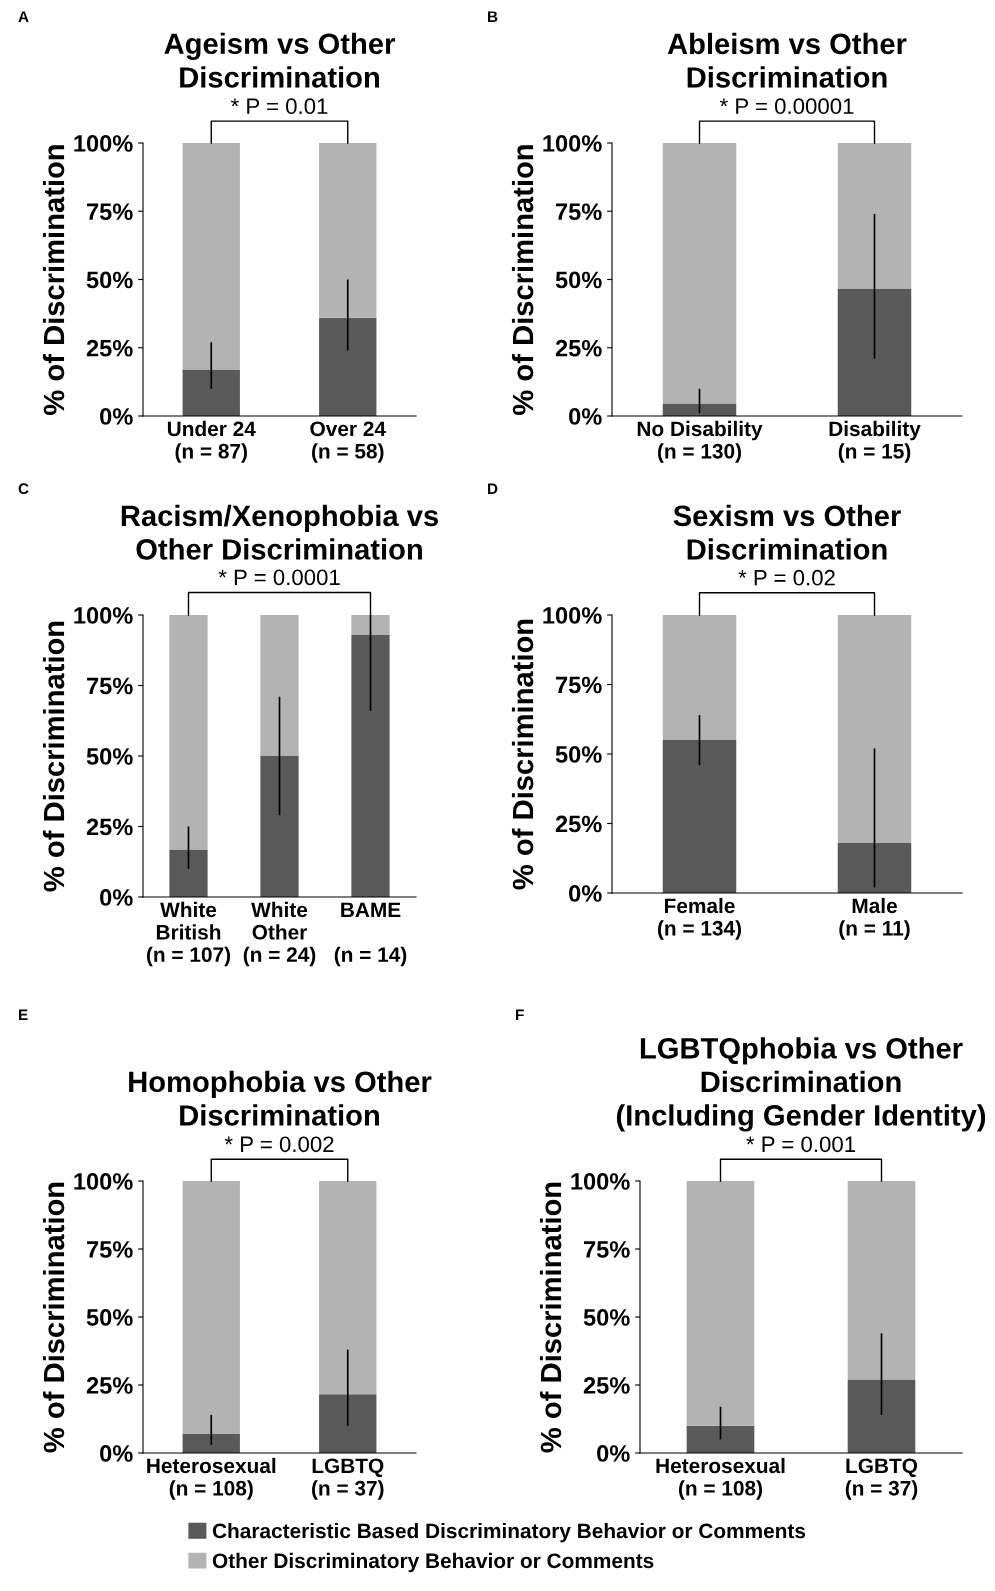 This screenshot has width=995, height=1591. Describe the element at coordinates (23, 489) in the screenshot. I see `text: C` at that location.